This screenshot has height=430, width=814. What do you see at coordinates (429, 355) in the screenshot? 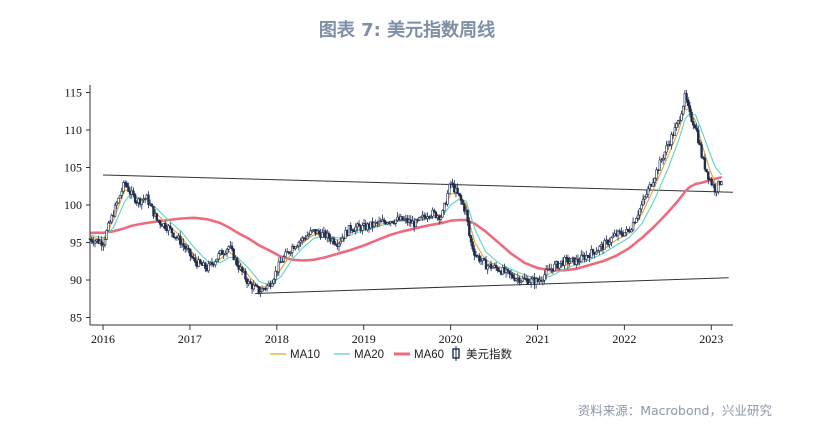
I see `legend-label-ma60: MA60` at bounding box center [429, 355].